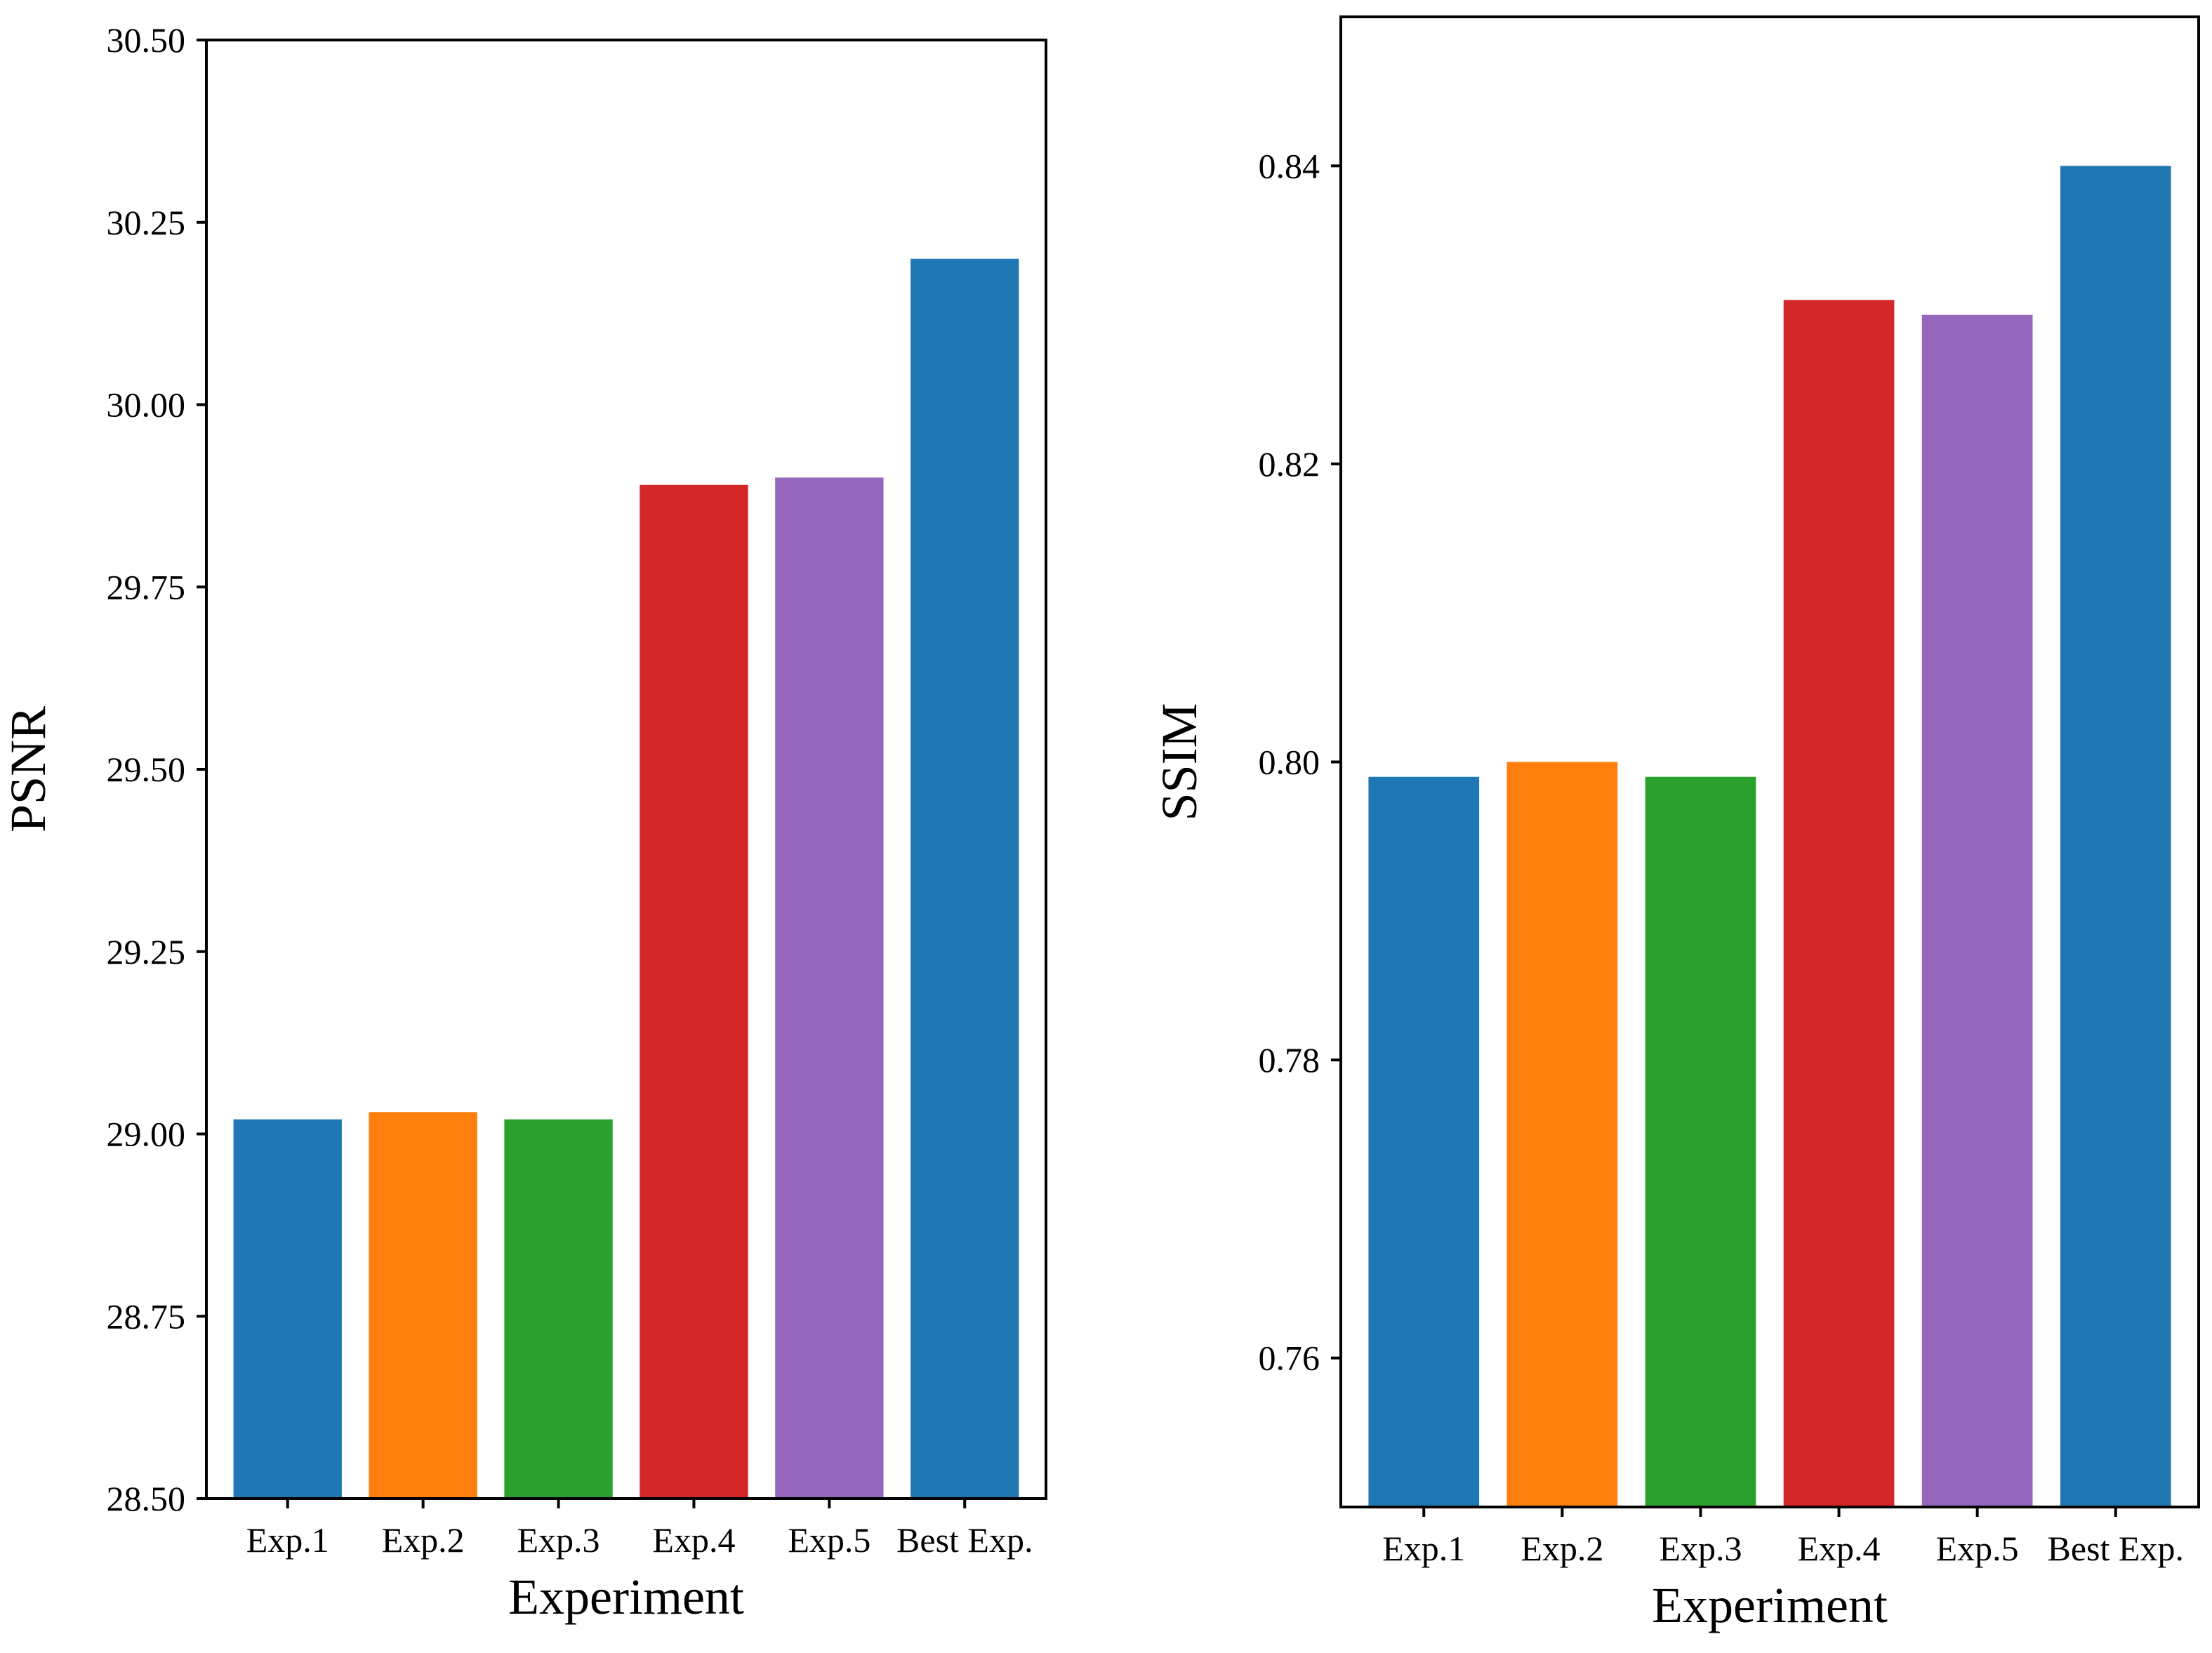 The height and width of the screenshot is (1653, 2212). Describe the element at coordinates (147, 405) in the screenshot. I see `psnr-y-tick-label: 30.00` at that location.